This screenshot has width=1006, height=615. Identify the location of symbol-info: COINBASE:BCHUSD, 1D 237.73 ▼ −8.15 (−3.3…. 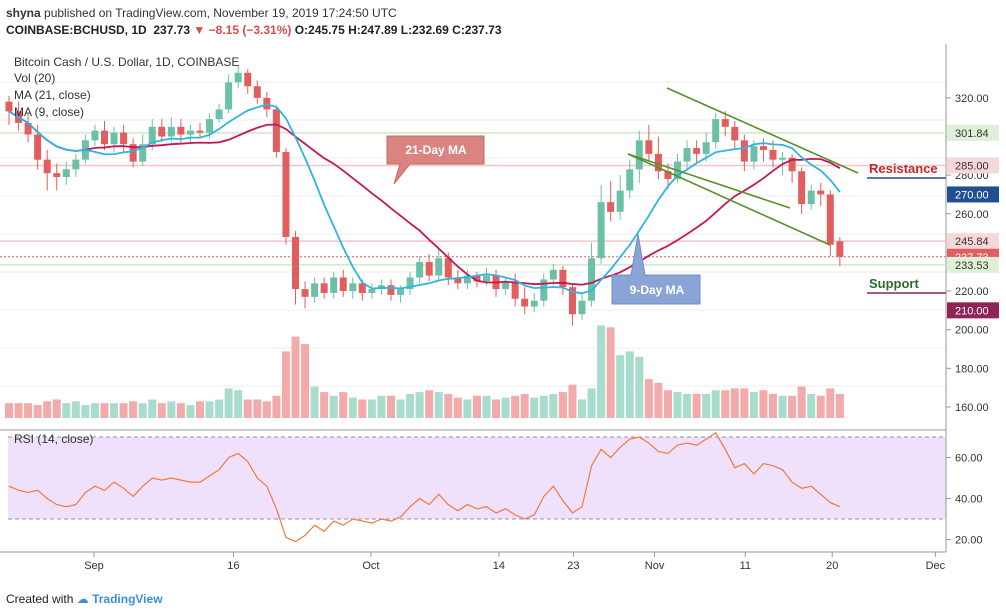
(254, 30).